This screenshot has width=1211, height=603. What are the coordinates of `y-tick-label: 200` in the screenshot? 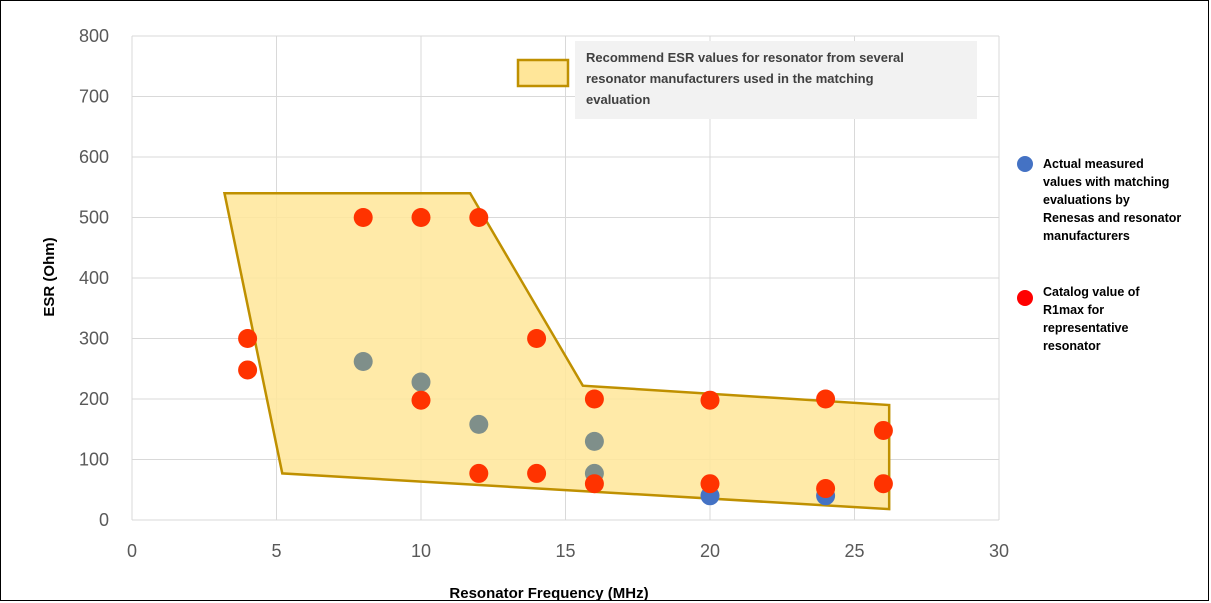 It's located at (94, 399).